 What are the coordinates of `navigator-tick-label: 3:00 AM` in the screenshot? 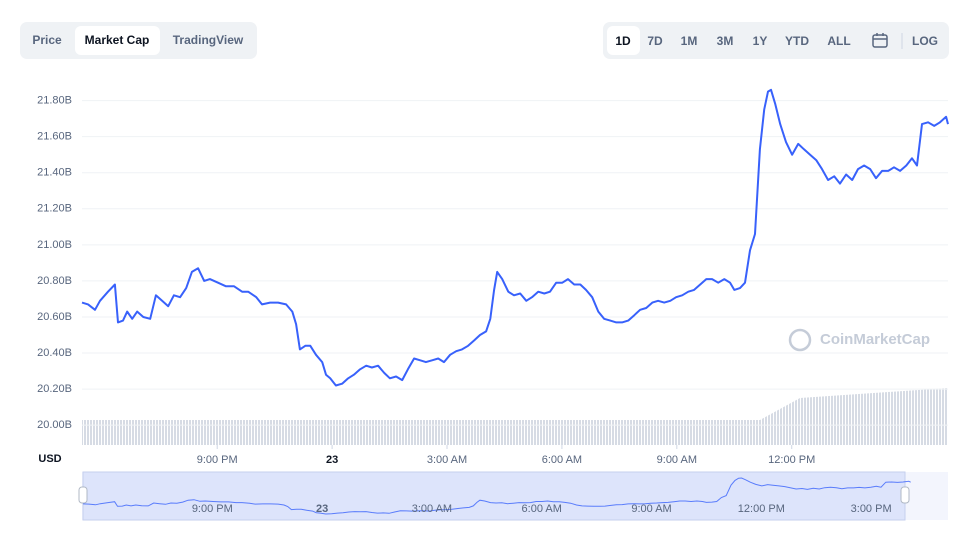 It's located at (432, 509).